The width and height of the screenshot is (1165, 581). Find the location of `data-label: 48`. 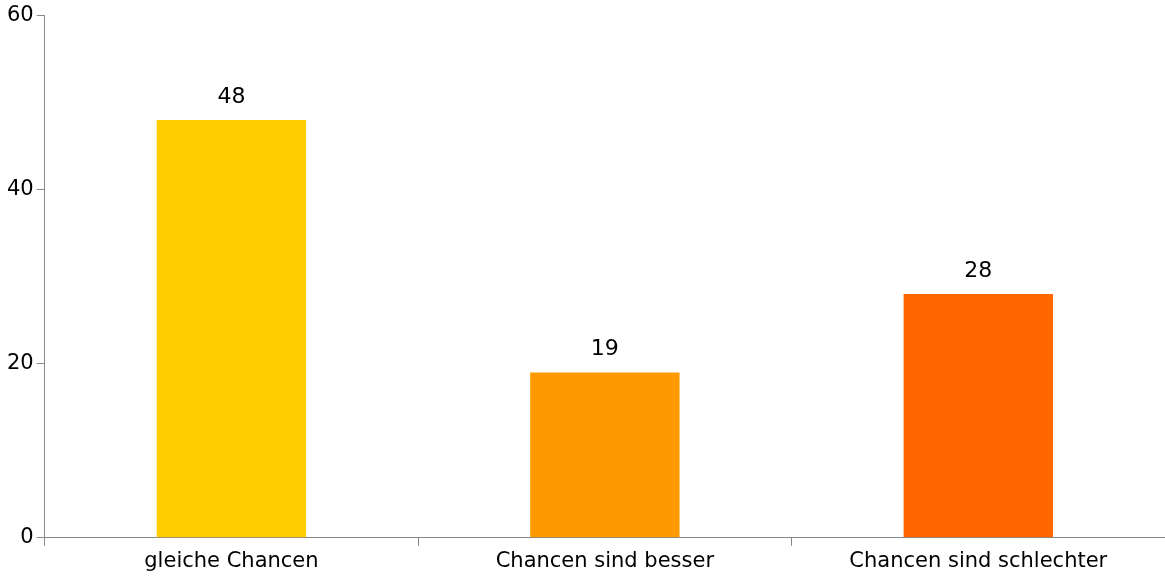

data-label: 48 is located at coordinates (231, 95).